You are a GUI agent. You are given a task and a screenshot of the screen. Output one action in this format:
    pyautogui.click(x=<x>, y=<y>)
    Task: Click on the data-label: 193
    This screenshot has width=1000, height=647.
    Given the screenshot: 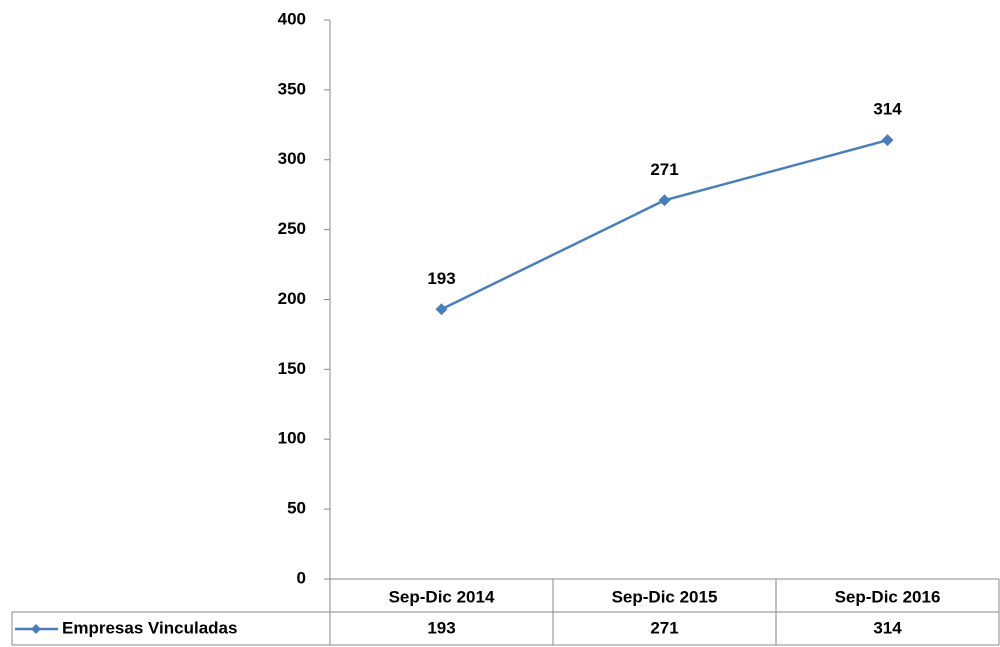 What is the action you would take?
    pyautogui.click(x=441, y=278)
    